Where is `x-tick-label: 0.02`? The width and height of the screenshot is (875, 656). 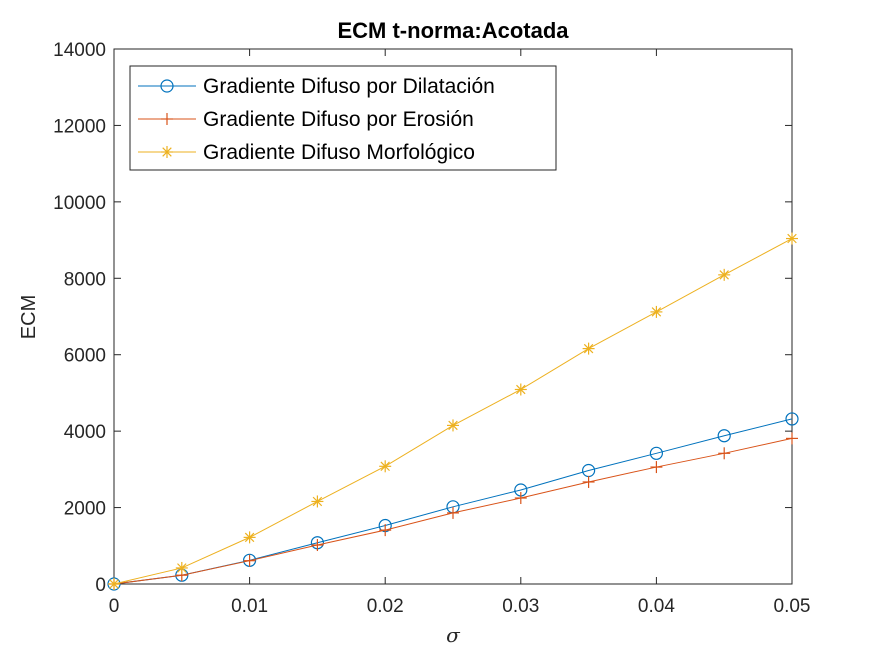
x-tick-label: 0.02 is located at coordinates (385, 606).